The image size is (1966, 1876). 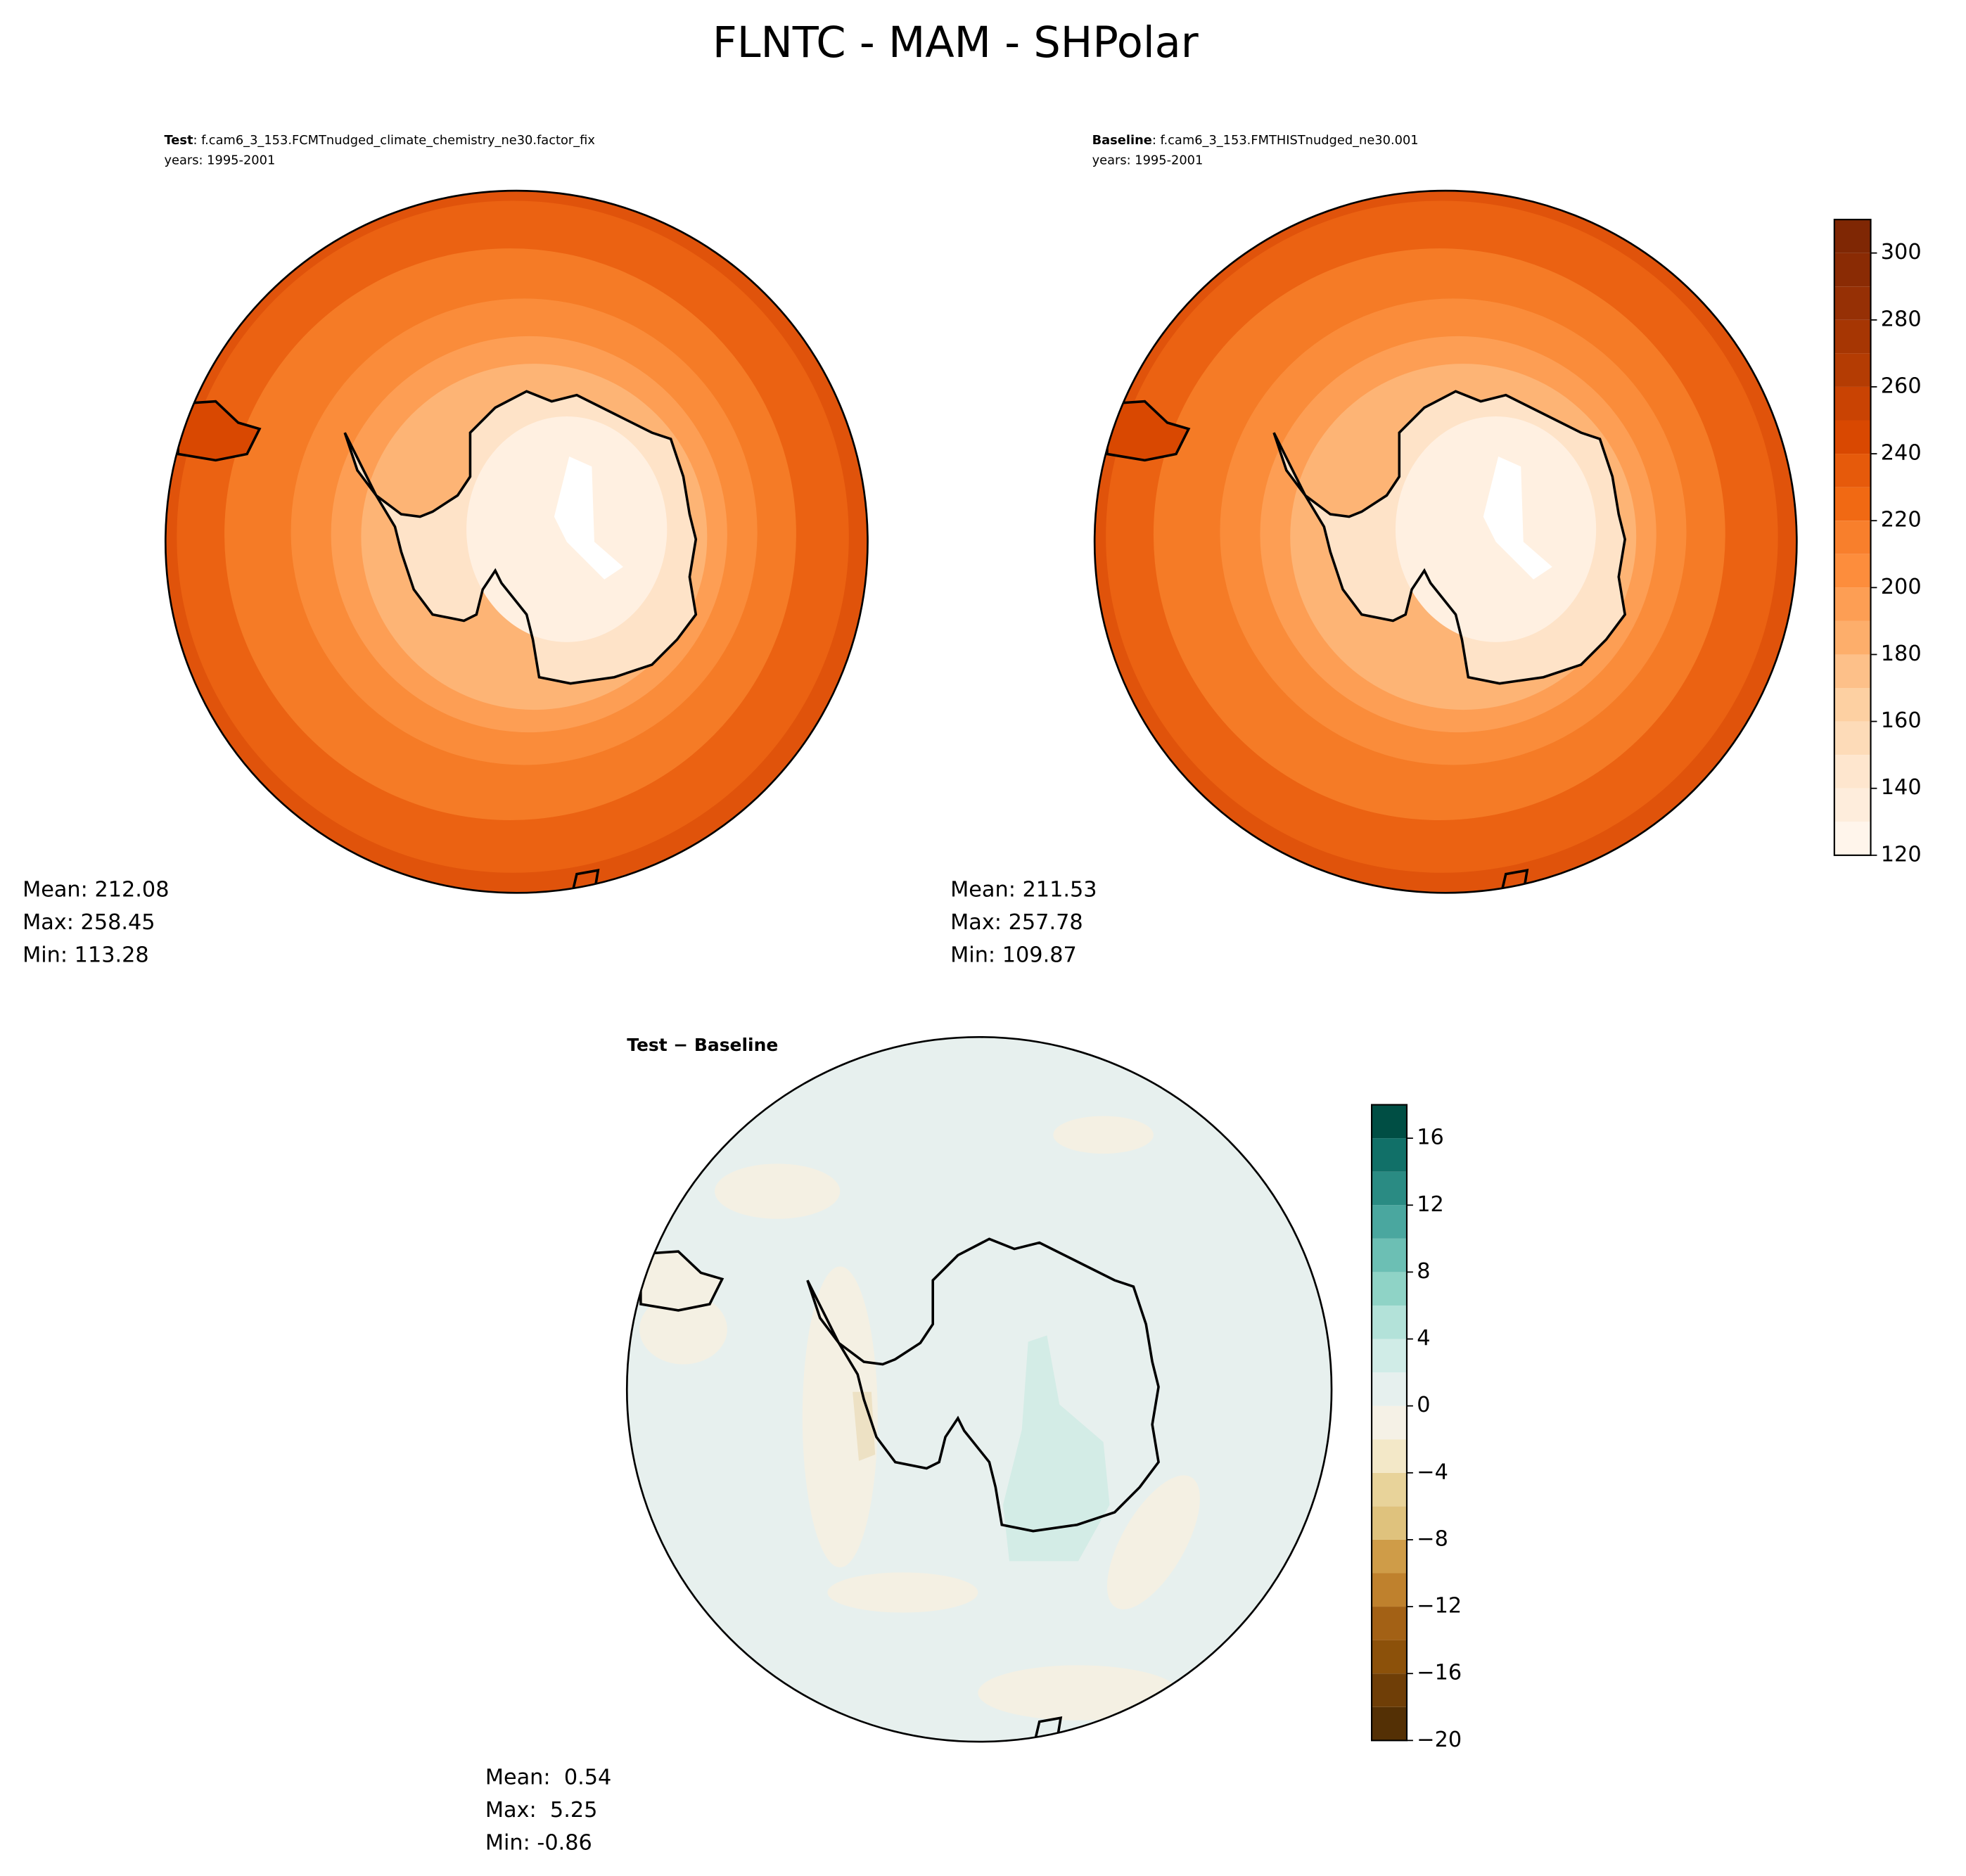 What do you see at coordinates (1432, 1539) in the screenshot?
I see `colorbar-tick-label: −8` at bounding box center [1432, 1539].